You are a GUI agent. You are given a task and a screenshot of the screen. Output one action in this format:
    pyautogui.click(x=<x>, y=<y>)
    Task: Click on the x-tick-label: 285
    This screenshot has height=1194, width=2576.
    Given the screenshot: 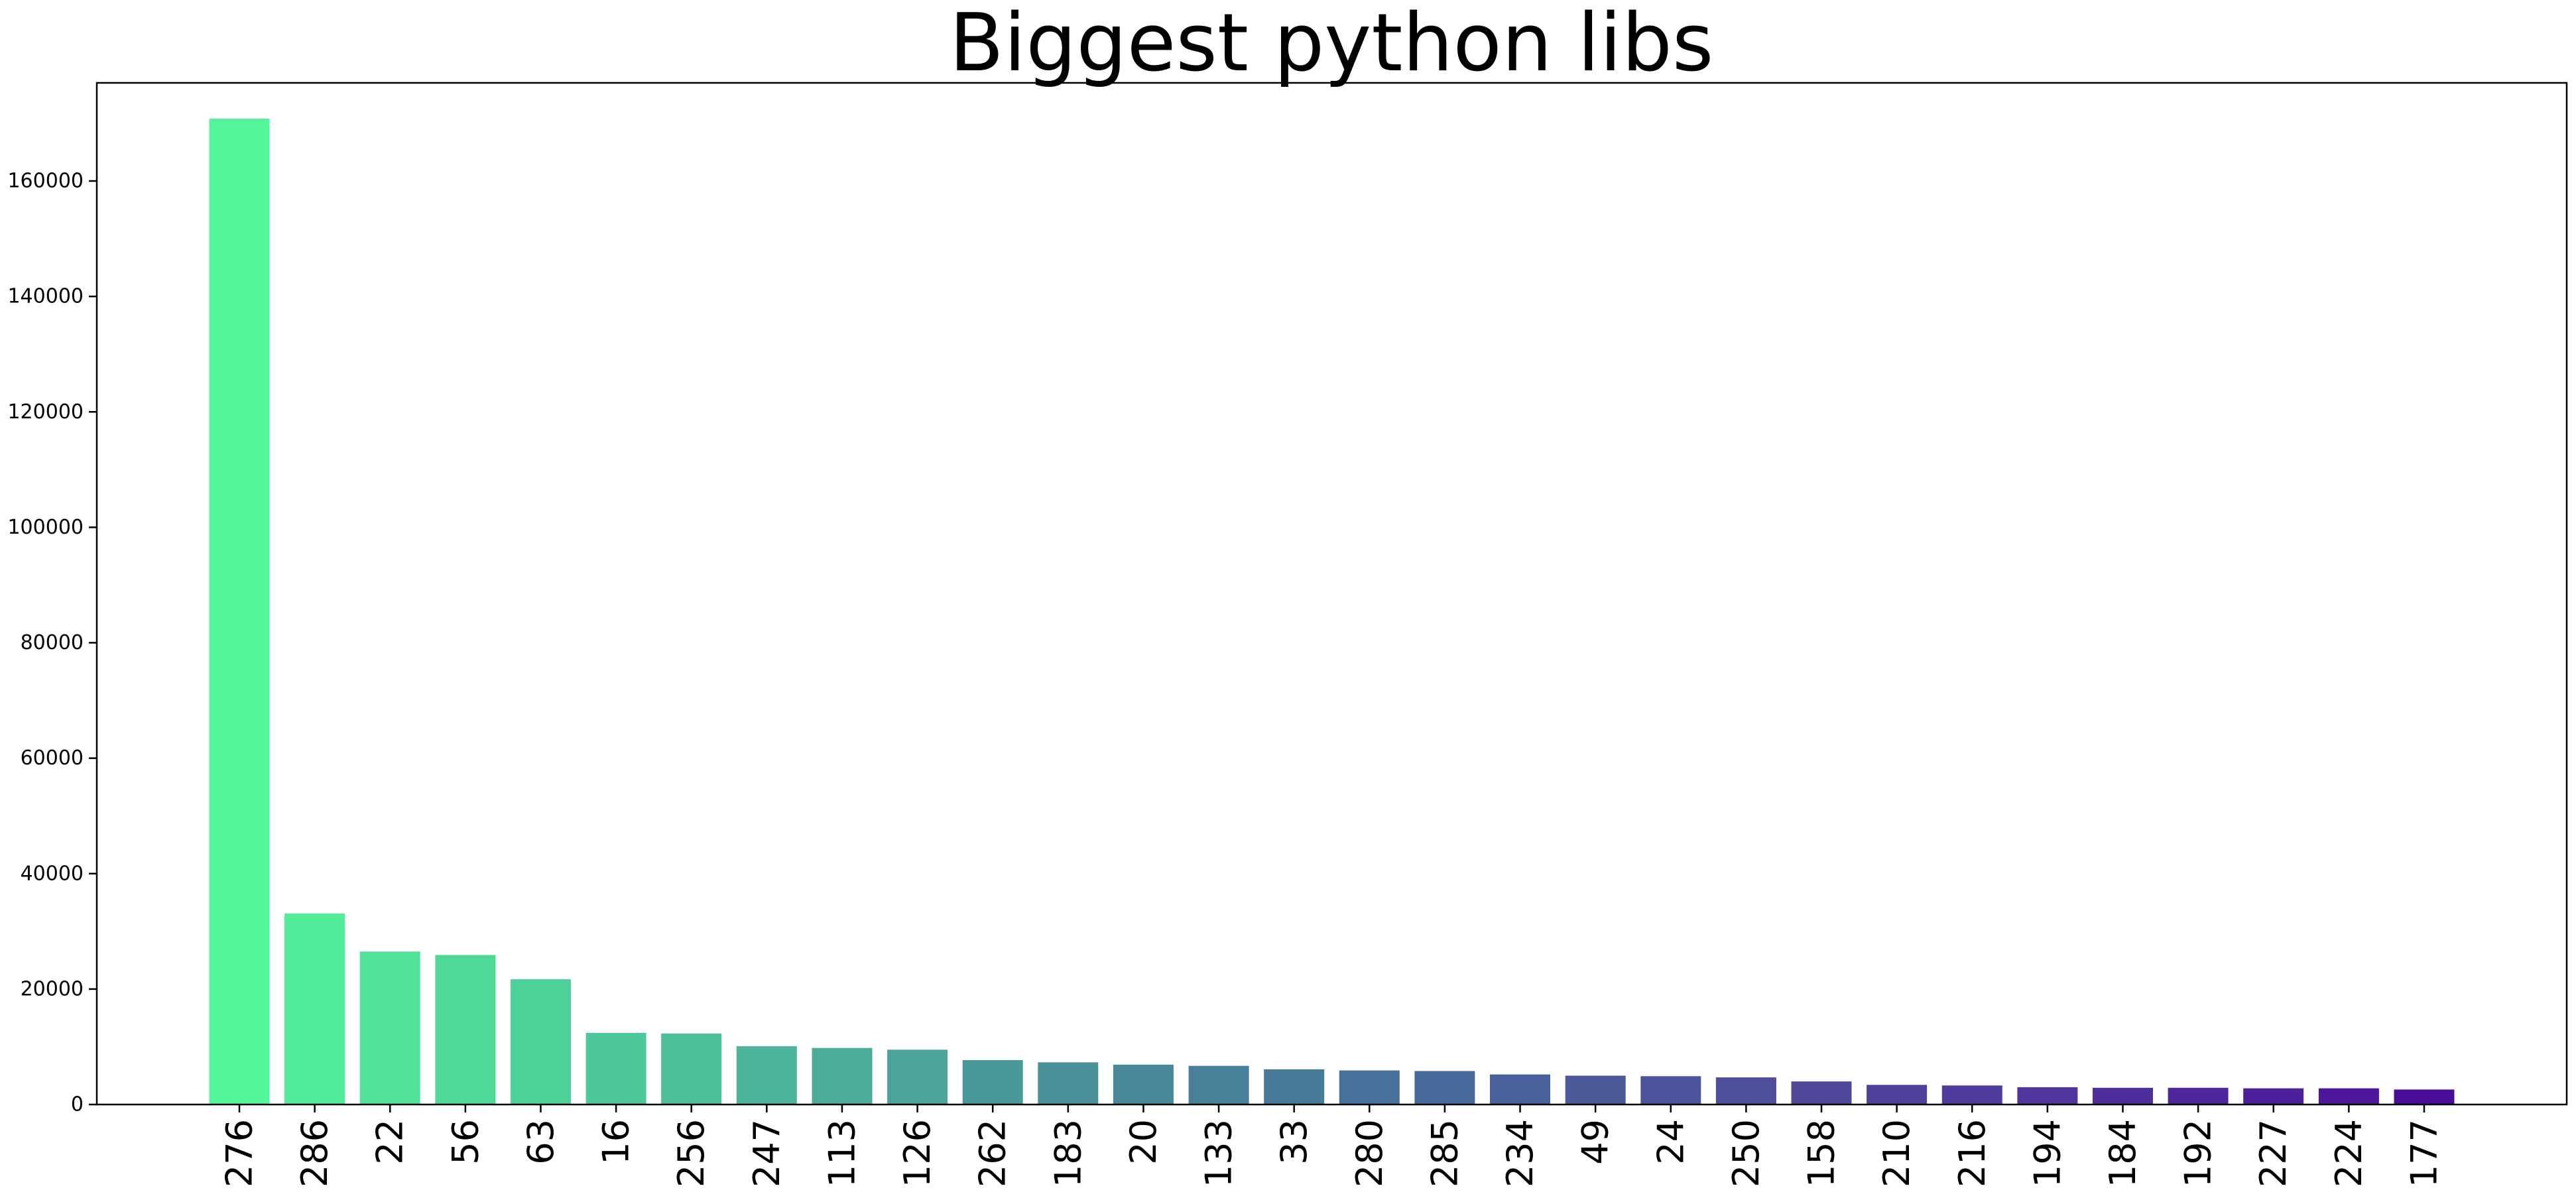 What is the action you would take?
    pyautogui.click(x=1445, y=1153)
    